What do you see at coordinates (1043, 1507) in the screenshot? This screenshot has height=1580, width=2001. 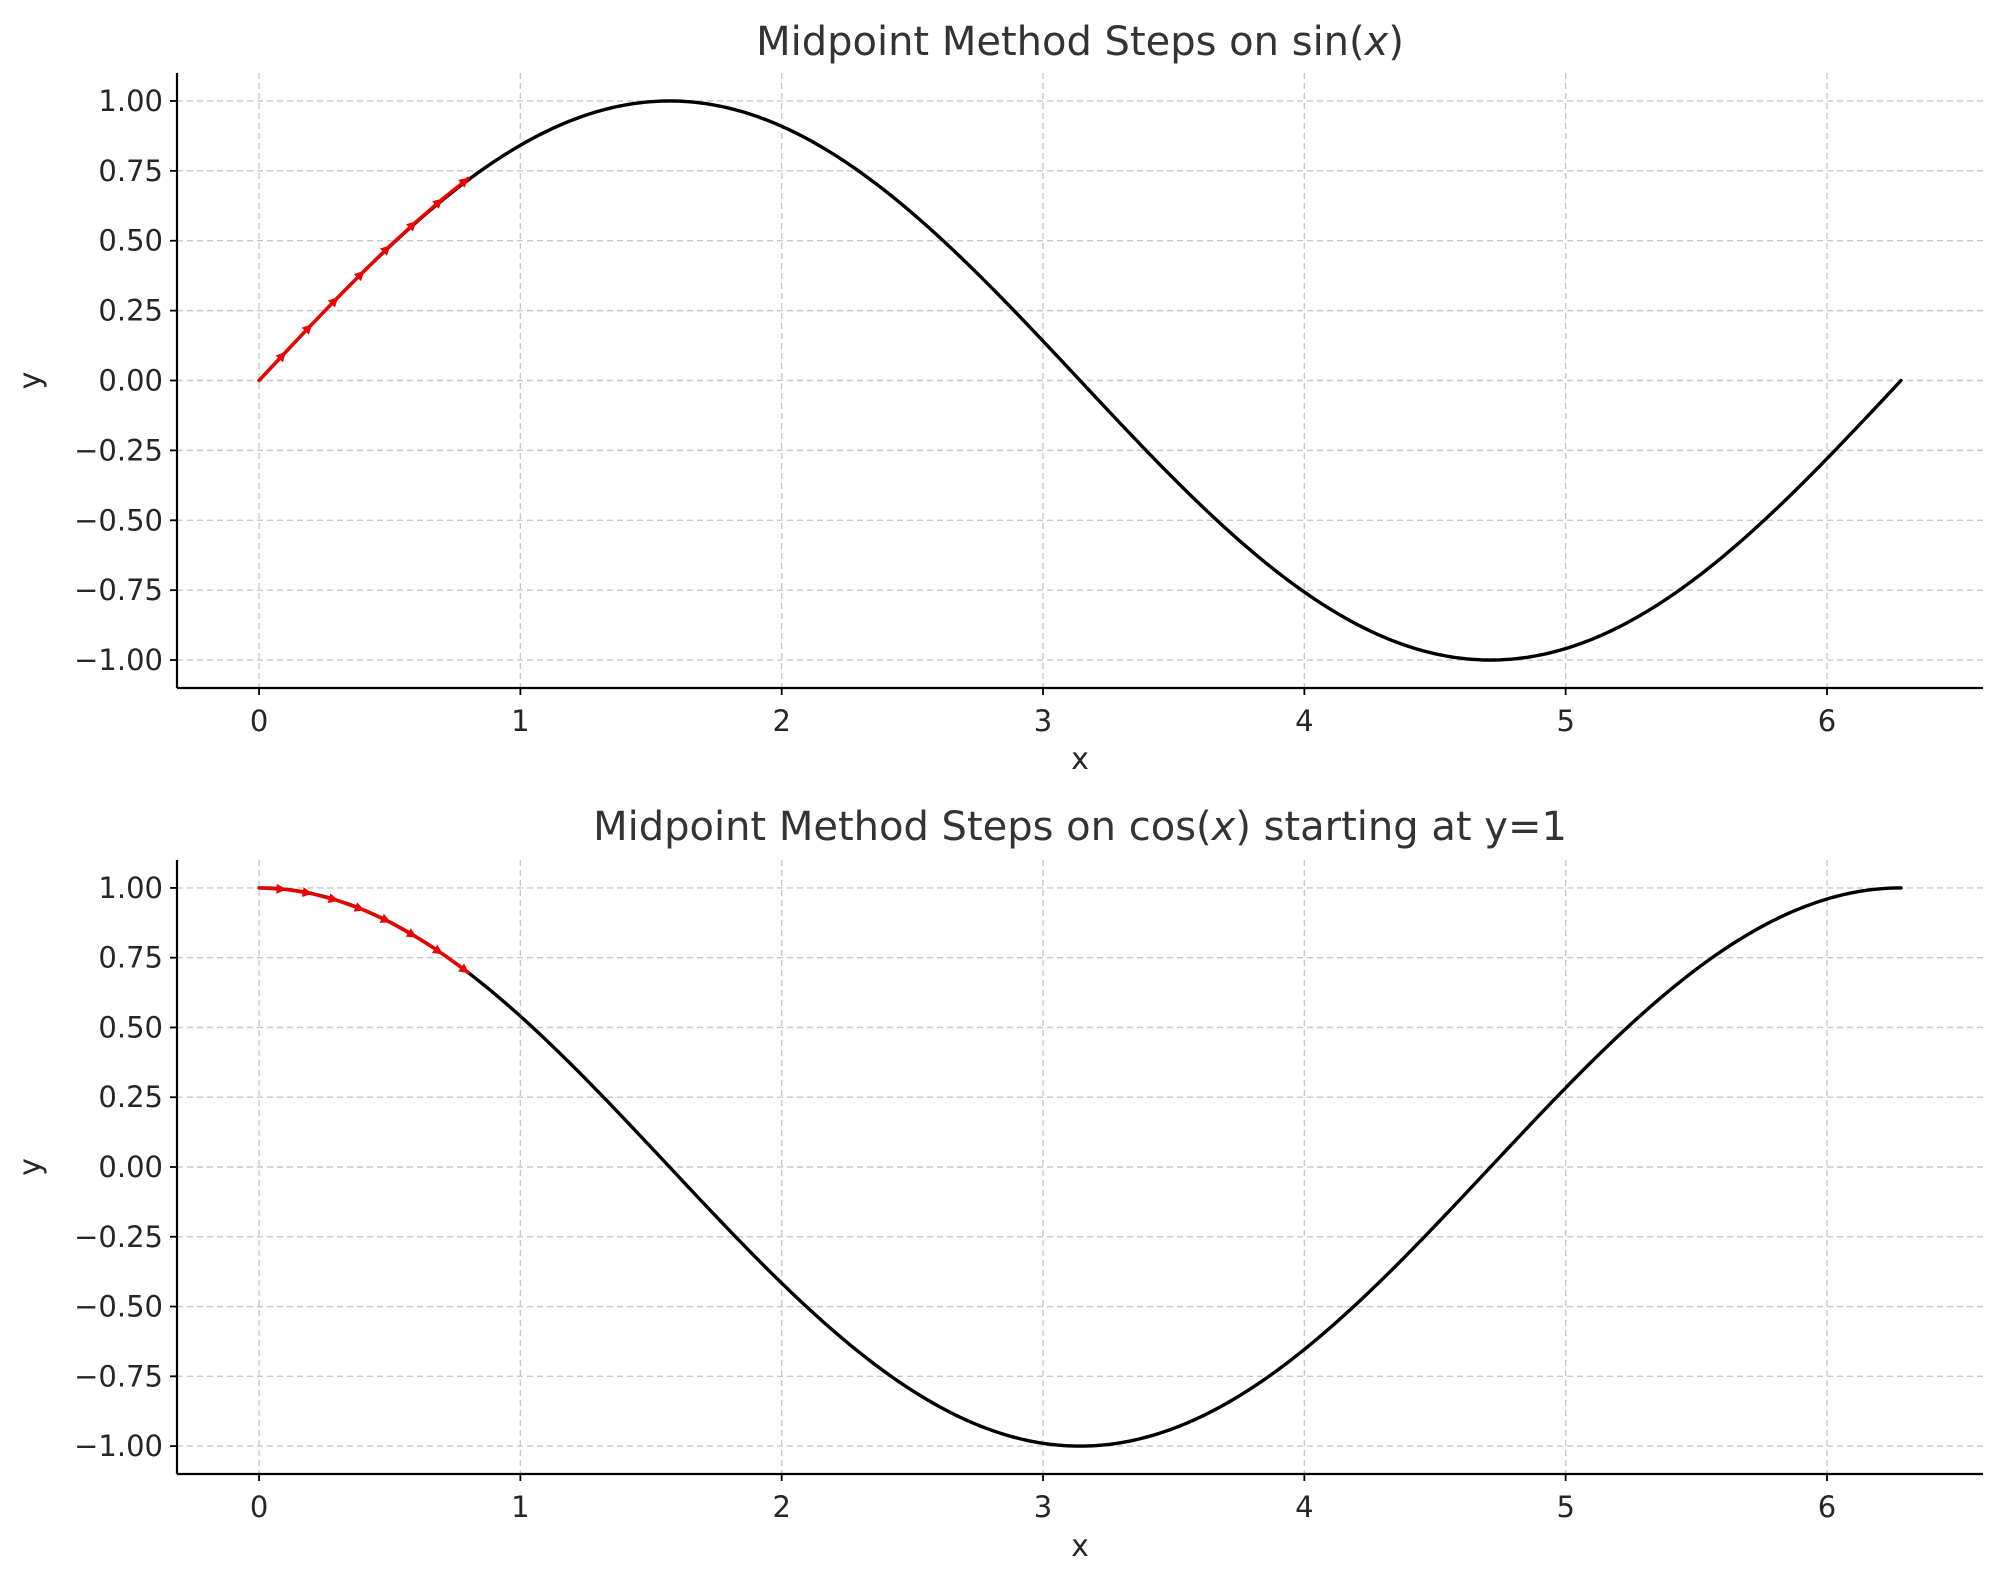 I see `cos-chart-x-tick-label: 3` at bounding box center [1043, 1507].